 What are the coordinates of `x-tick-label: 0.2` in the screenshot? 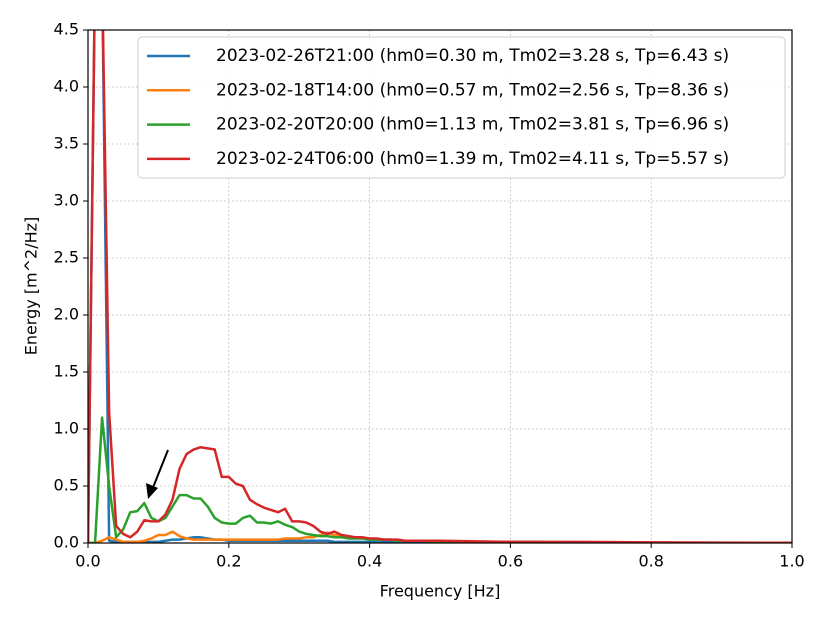 It's located at (228, 561).